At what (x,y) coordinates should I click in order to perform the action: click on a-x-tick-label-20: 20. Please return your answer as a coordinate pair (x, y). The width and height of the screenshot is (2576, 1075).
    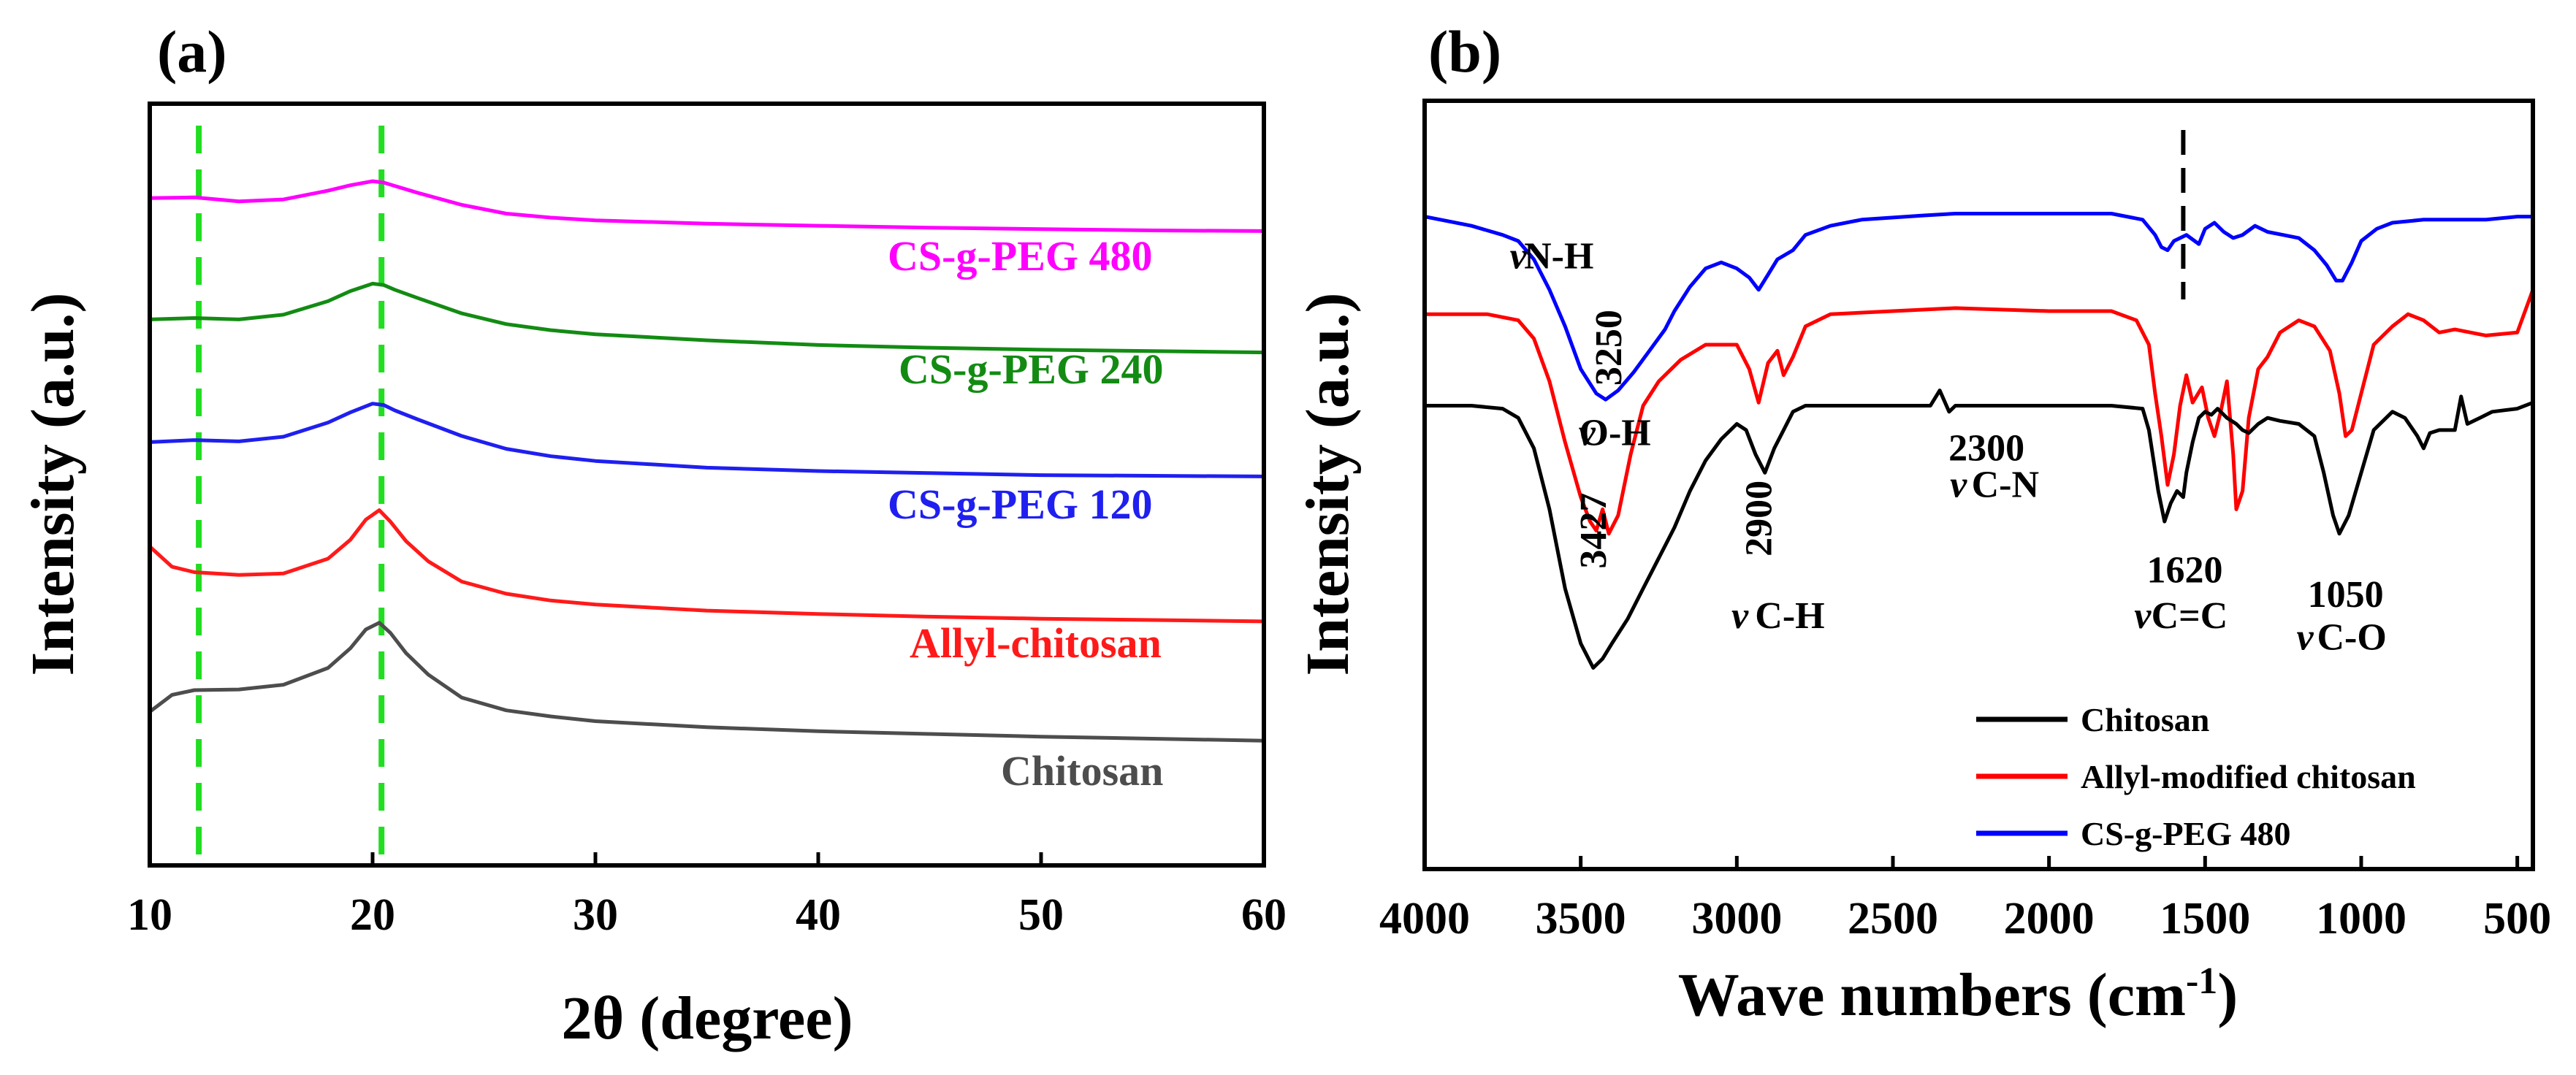
    Looking at the image, I should click on (372, 915).